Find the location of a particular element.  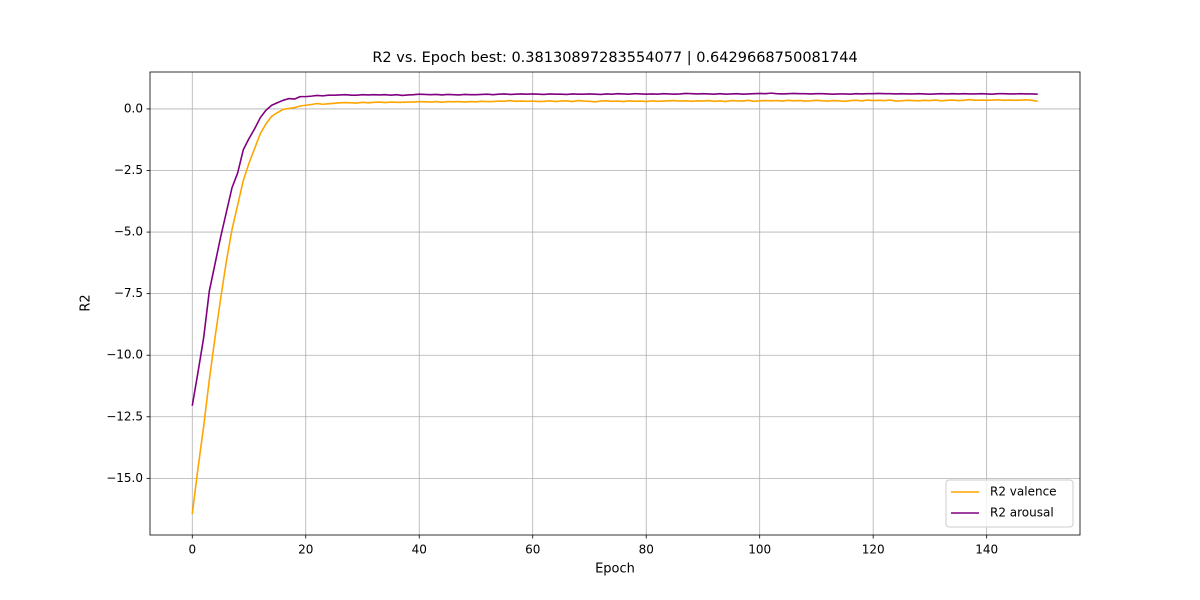

y-tick-label: −5.0 is located at coordinates (128, 232).